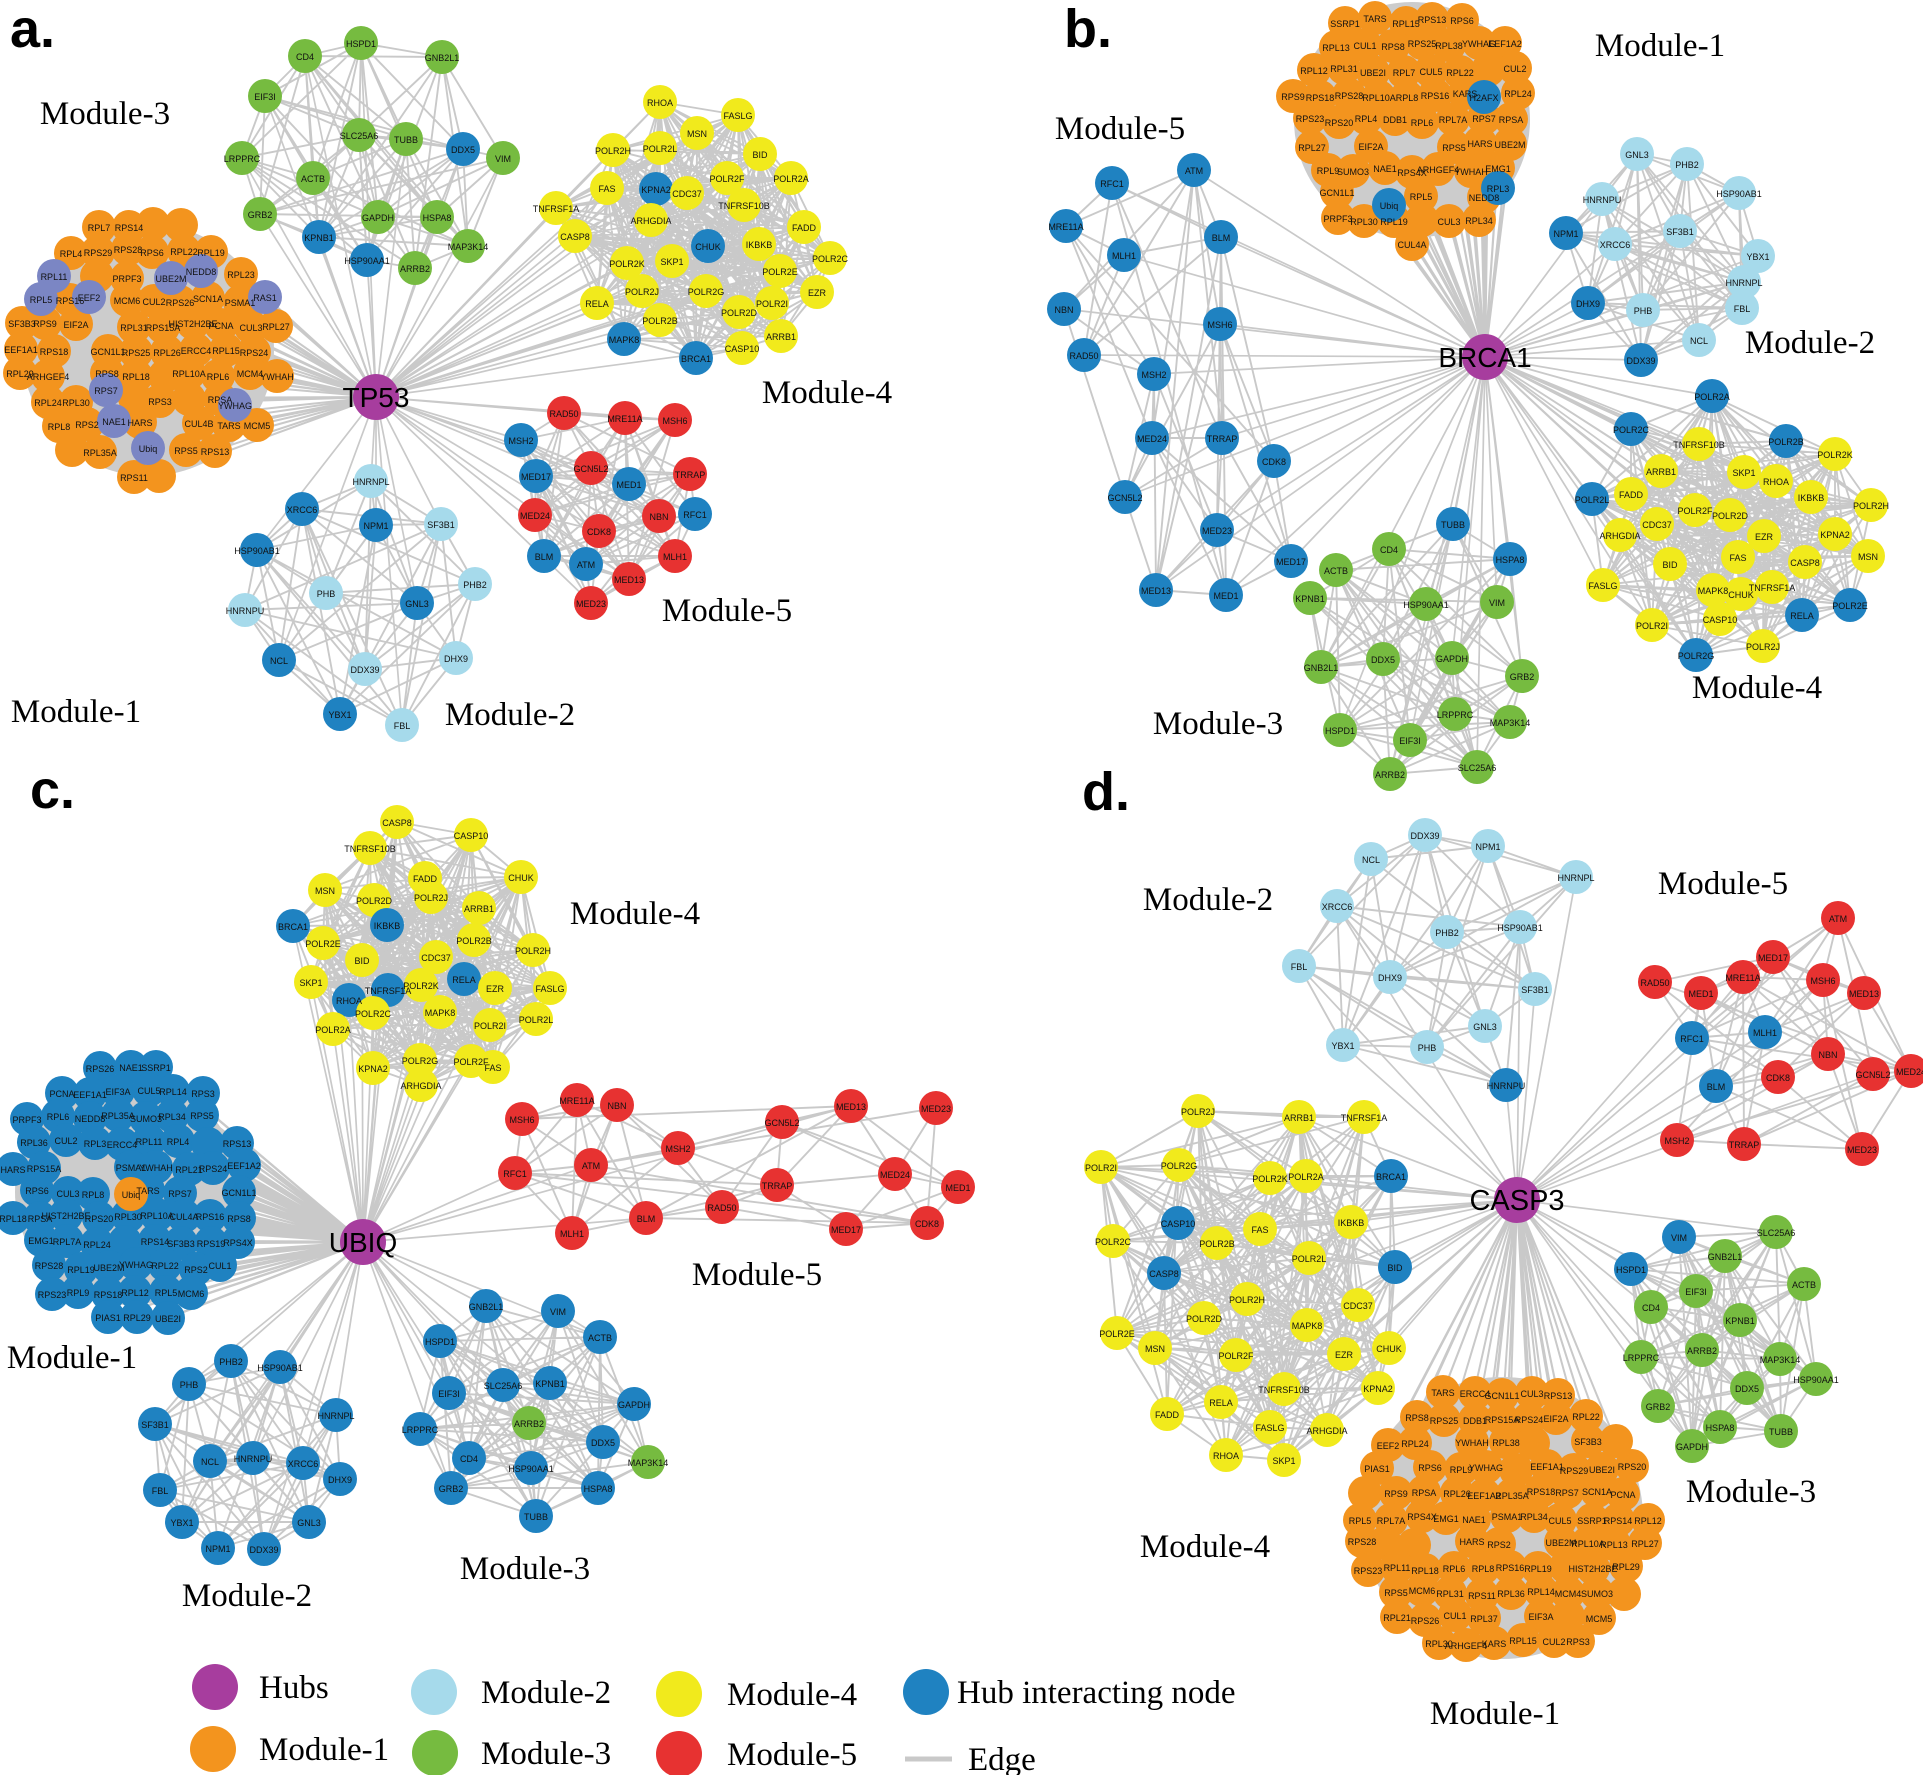 The height and width of the screenshot is (1780, 1923). Describe the element at coordinates (319, 238) in the screenshot. I see `svg-text: KPNB1` at that location.